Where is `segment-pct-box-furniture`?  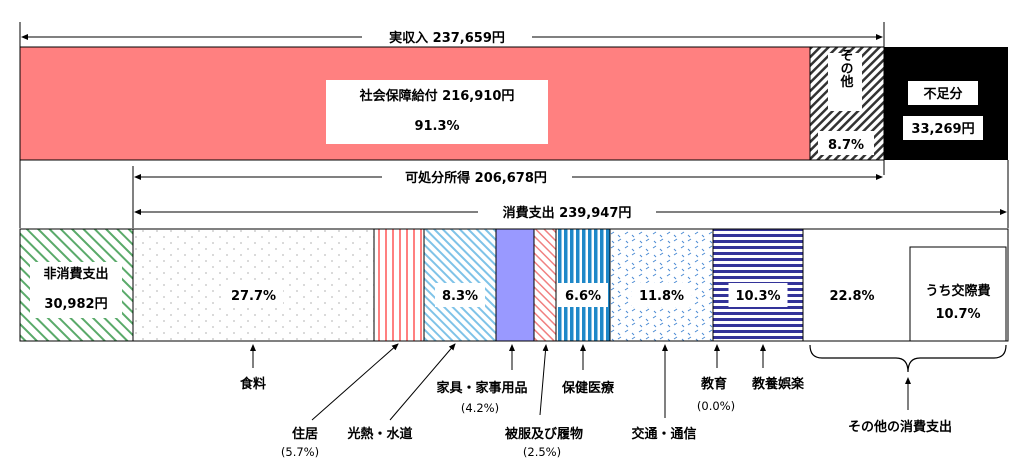 segment-pct-box-furniture is located at coordinates (460, 295).